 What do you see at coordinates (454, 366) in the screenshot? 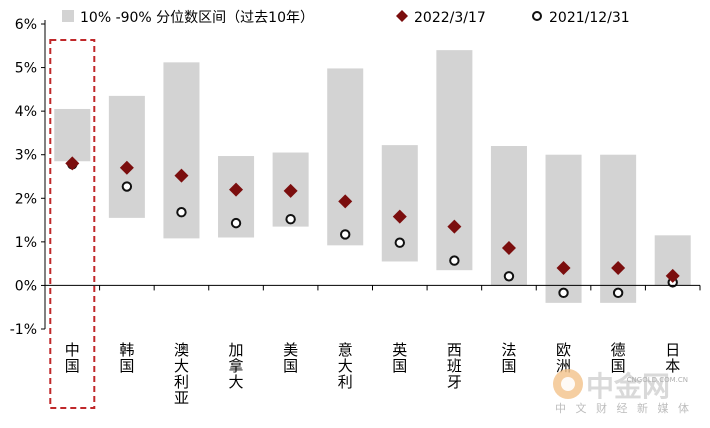
I see `x-category-label: 西班牙` at bounding box center [454, 366].